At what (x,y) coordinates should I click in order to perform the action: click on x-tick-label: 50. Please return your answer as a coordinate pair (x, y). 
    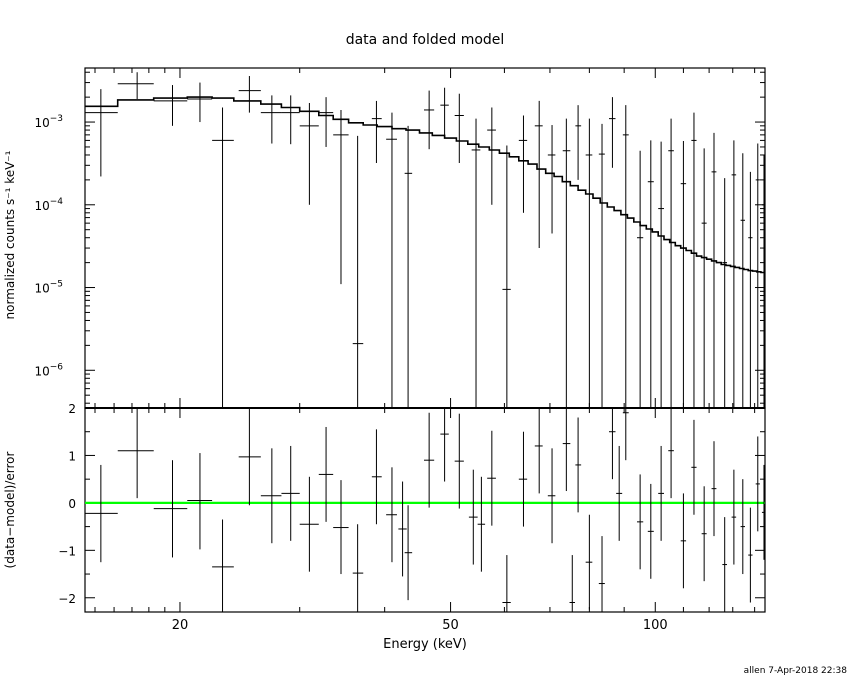
    Looking at the image, I should click on (450, 625).